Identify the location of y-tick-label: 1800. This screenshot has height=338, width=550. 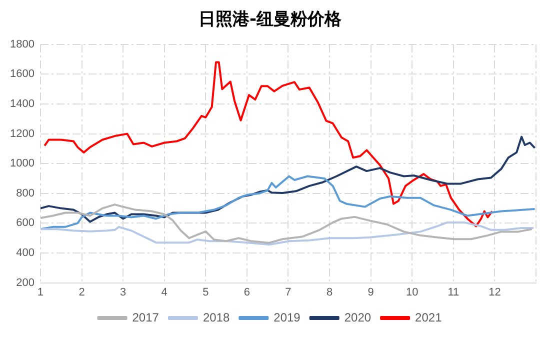
(22, 44).